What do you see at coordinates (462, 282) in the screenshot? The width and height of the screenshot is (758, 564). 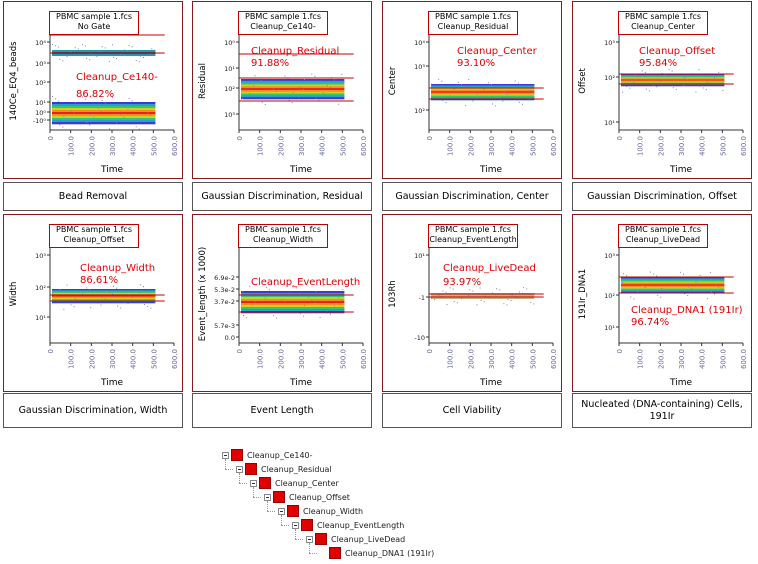 I see `gate-percent-label: 93.97%` at bounding box center [462, 282].